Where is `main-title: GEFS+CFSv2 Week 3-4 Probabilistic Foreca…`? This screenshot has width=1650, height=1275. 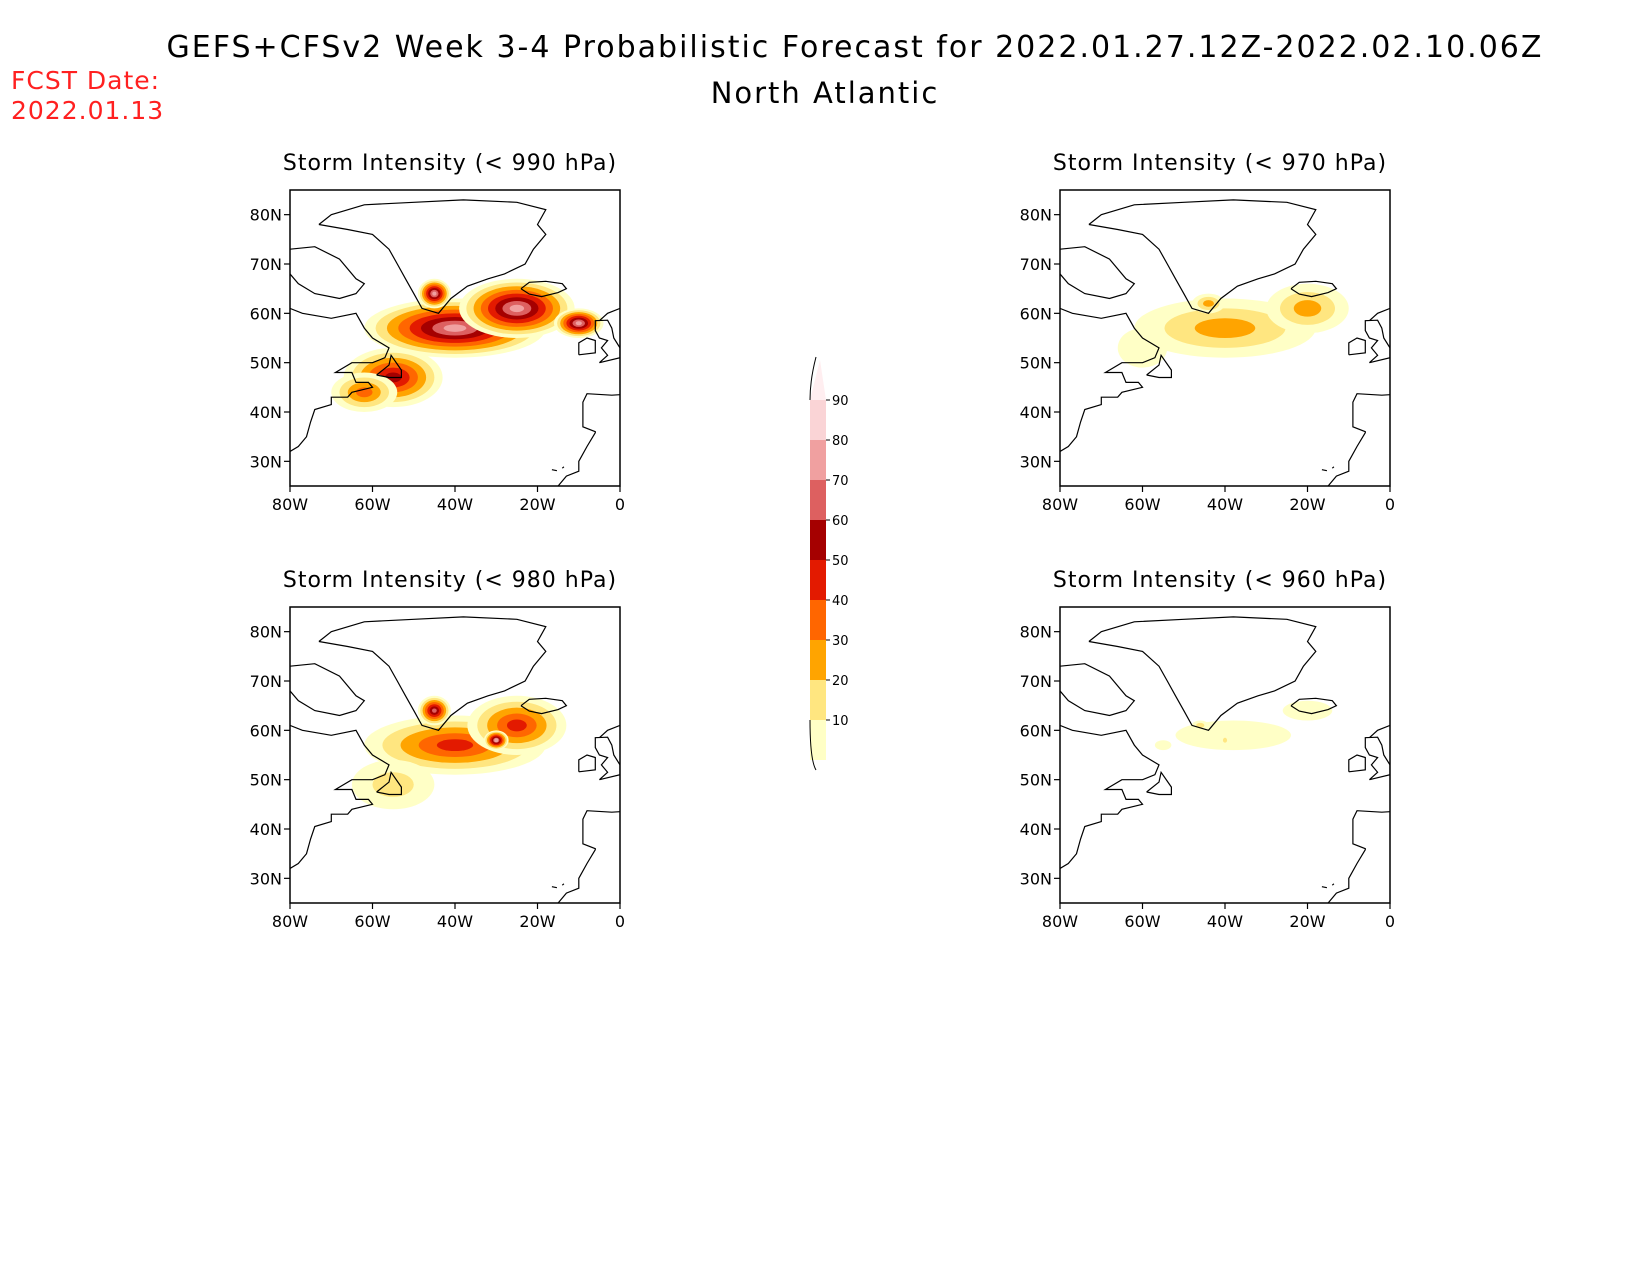
main-title: GEFS+CFSv2 Week 3-4 Probabilistic Foreca… is located at coordinates (855, 47).